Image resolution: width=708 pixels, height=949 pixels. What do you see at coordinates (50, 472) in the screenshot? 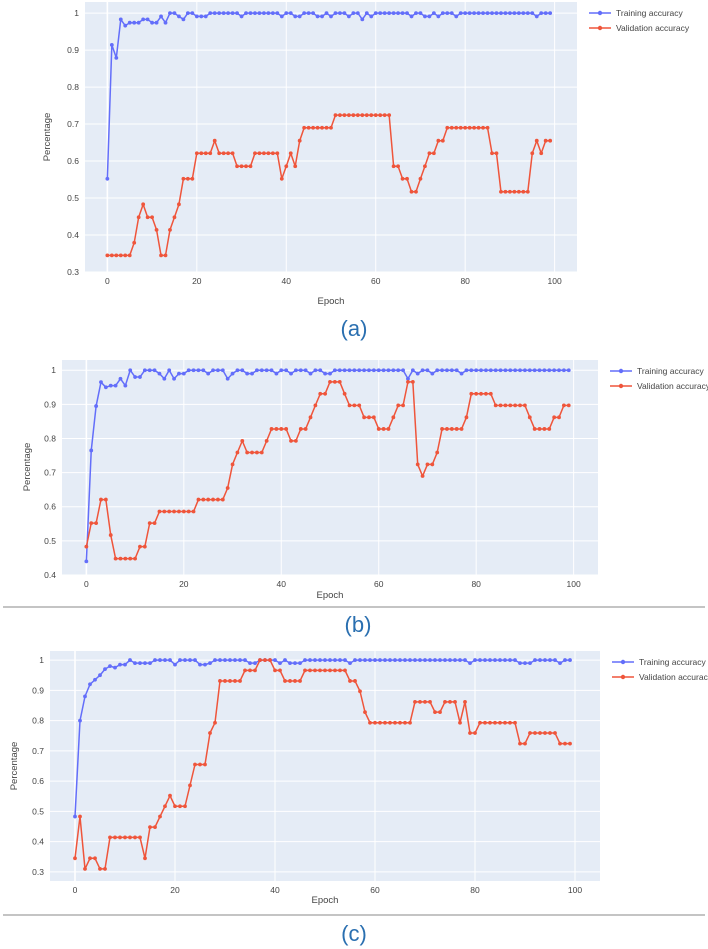
I see `y-axis-ticks: 0.4 0.5 0.6 0.7 0.8 0.9 1` at bounding box center [50, 472].